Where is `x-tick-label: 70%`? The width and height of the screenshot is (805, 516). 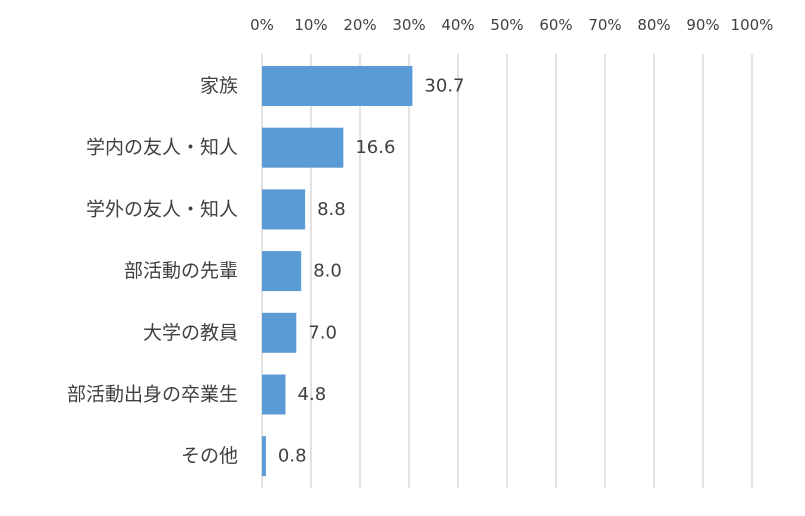 x-tick-label: 70% is located at coordinates (604, 25).